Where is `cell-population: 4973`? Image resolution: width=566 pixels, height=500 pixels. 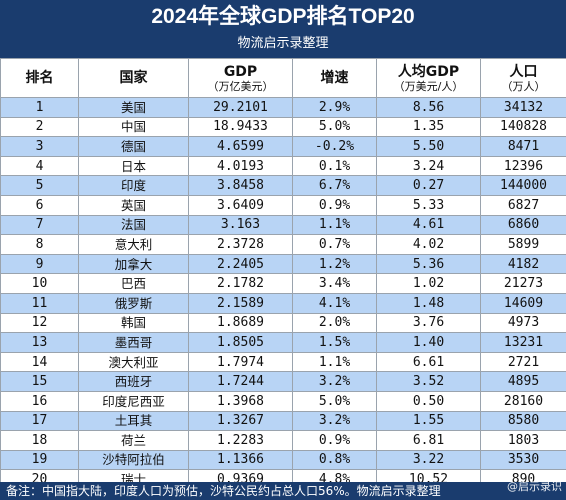 cell-population: 4973 is located at coordinates (523, 323).